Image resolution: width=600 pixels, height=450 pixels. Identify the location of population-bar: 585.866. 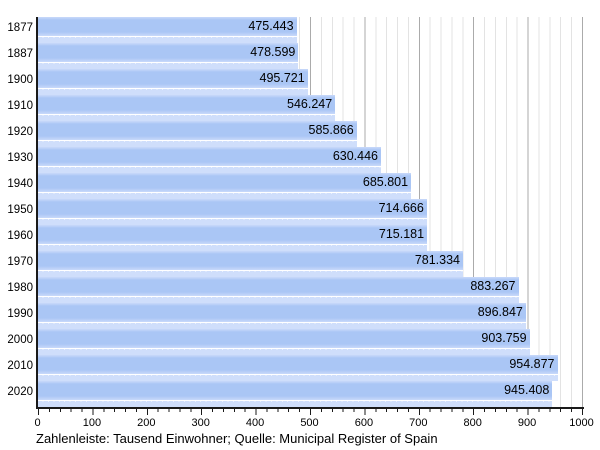
(197, 134).